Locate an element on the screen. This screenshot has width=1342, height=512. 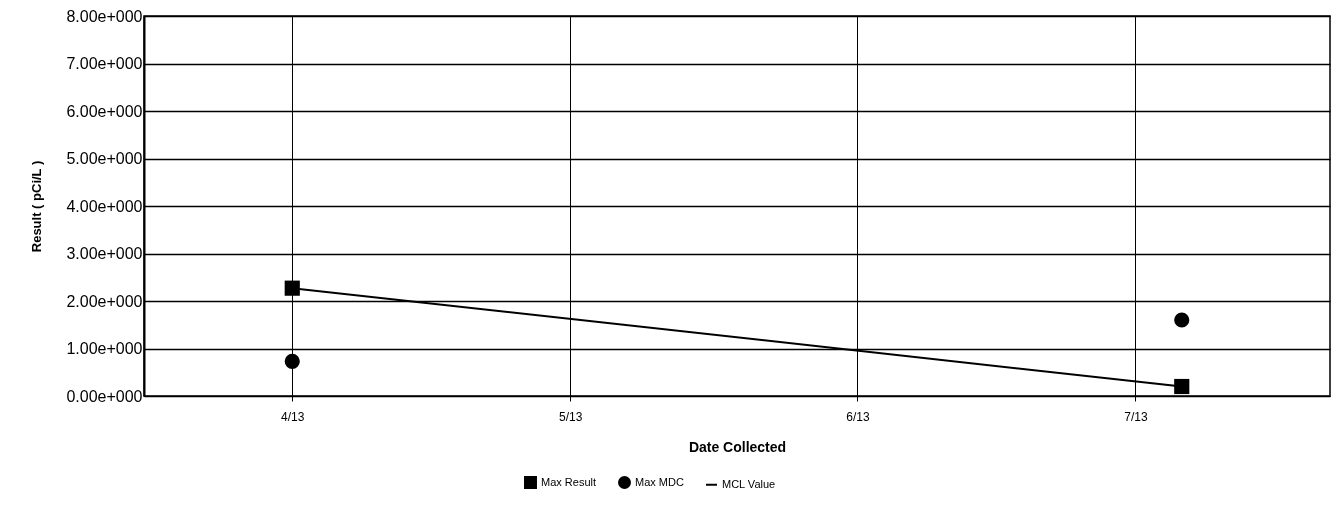
legend-label: Max Result is located at coordinates (569, 481).